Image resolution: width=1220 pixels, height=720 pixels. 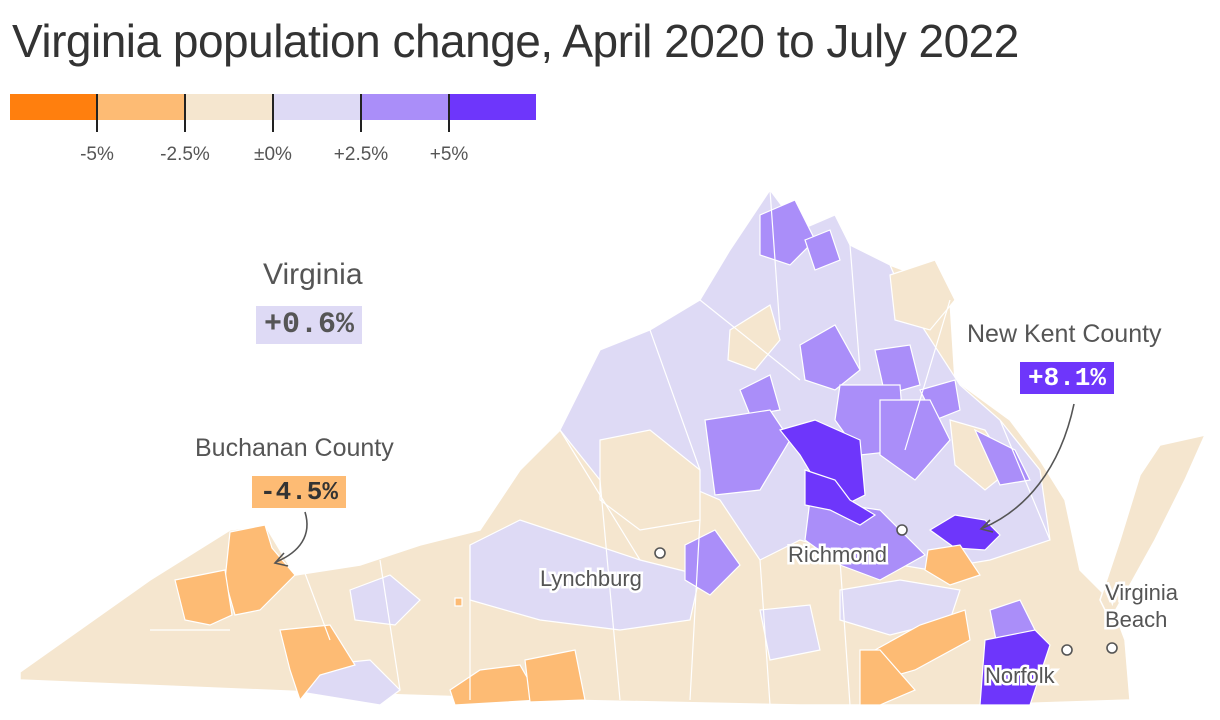 I want to click on city-label-norfolk: Norfolk, so click(x=1020, y=675).